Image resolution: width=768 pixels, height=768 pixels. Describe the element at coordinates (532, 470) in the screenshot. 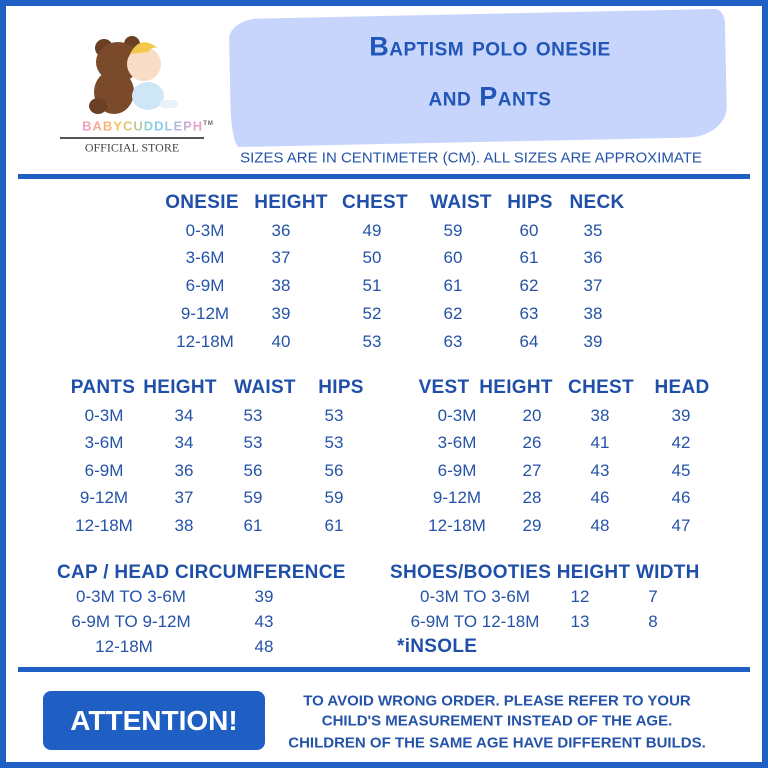

I see `vest-cell: 27` at that location.